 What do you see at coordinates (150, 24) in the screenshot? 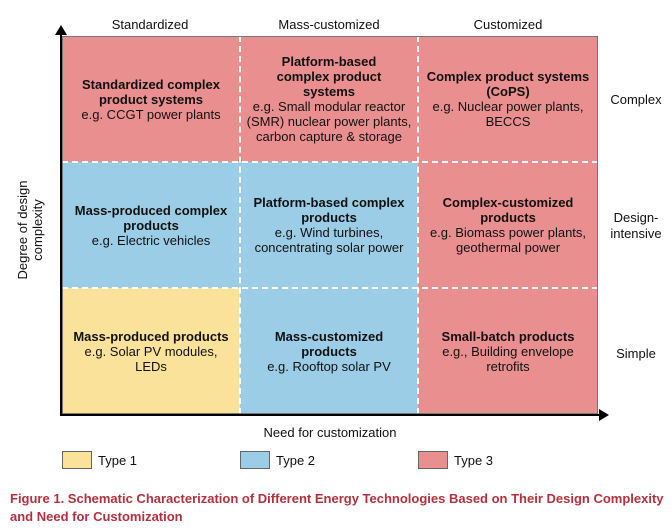
I see `column-header-standardized: Standardized` at bounding box center [150, 24].